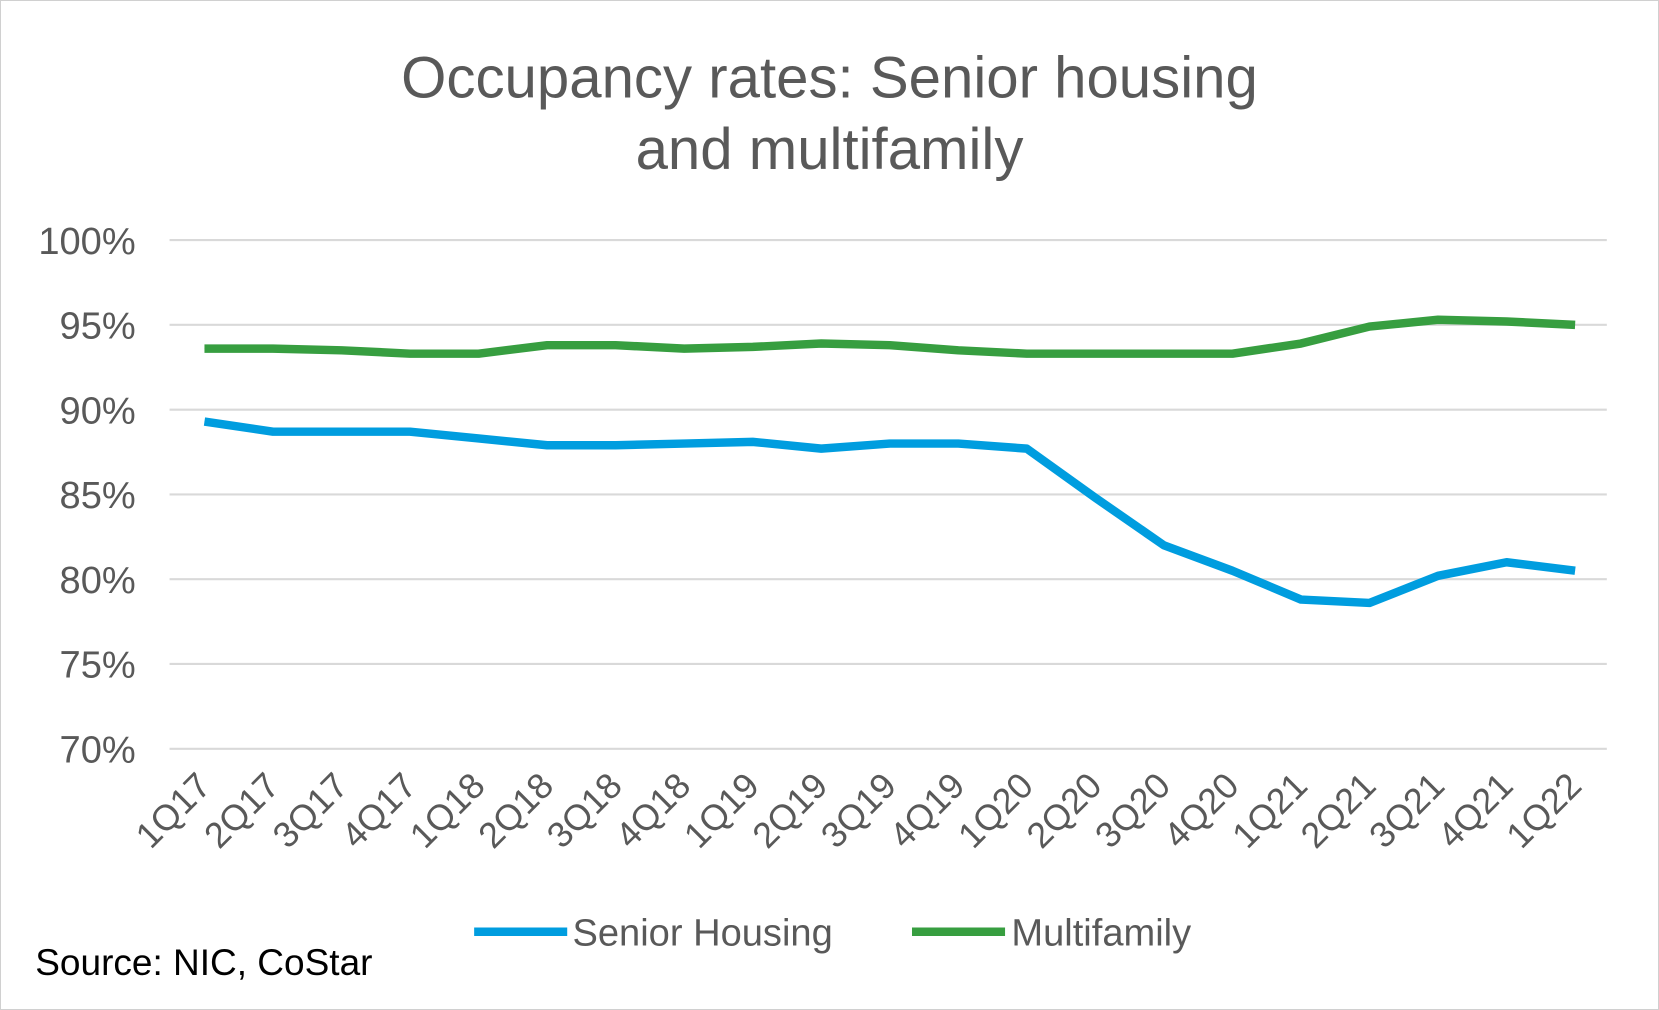 This screenshot has width=1659, height=1010. Describe the element at coordinates (652, 810) in the screenshot. I see `x-tick-label: 4Q18` at that location.